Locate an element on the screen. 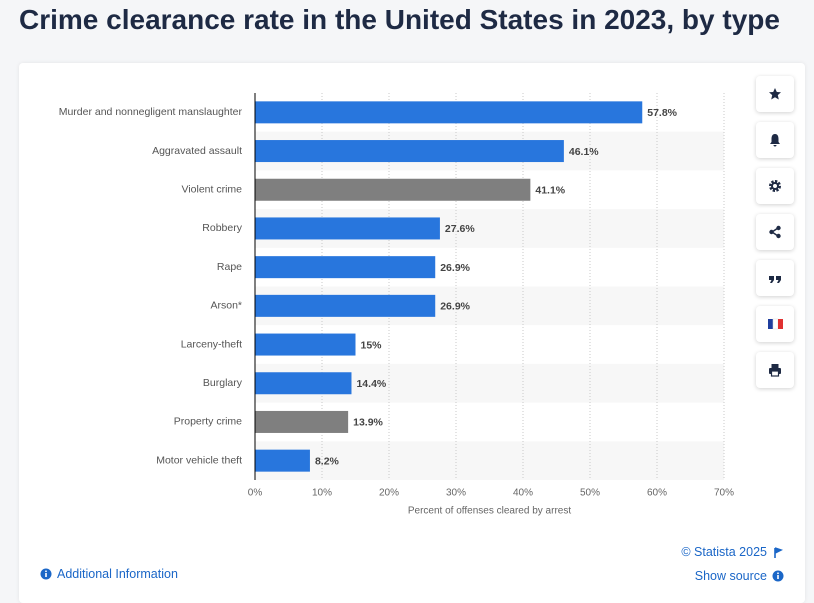 Image resolution: width=814 pixels, height=603 pixels. bell-icon is located at coordinates (775, 140).